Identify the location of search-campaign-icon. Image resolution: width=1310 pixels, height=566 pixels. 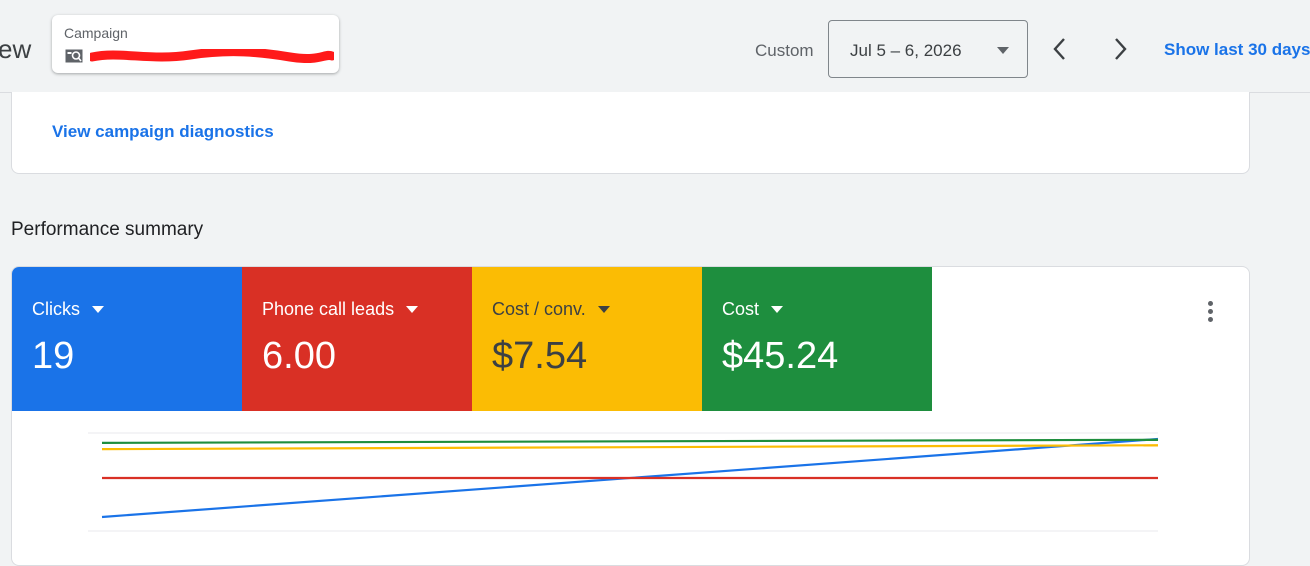
(74, 56).